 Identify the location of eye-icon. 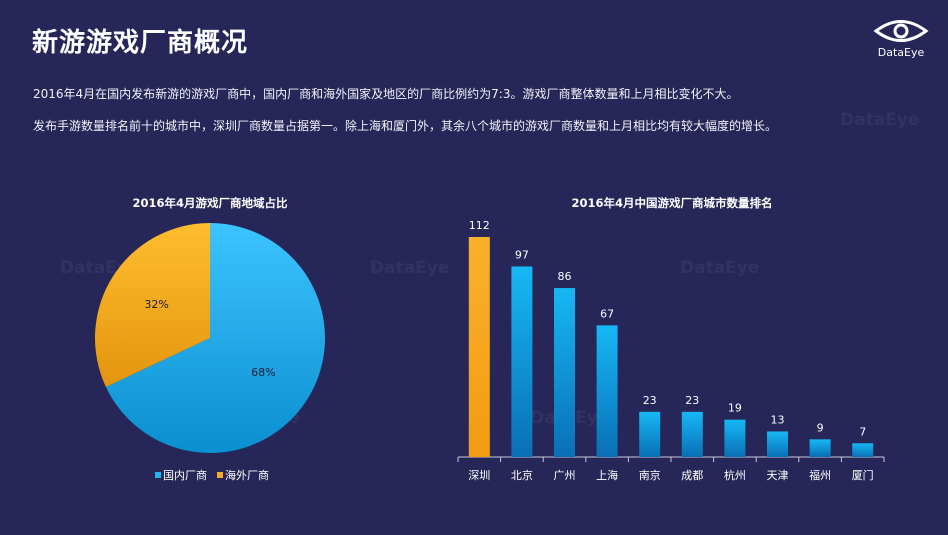
(901, 31).